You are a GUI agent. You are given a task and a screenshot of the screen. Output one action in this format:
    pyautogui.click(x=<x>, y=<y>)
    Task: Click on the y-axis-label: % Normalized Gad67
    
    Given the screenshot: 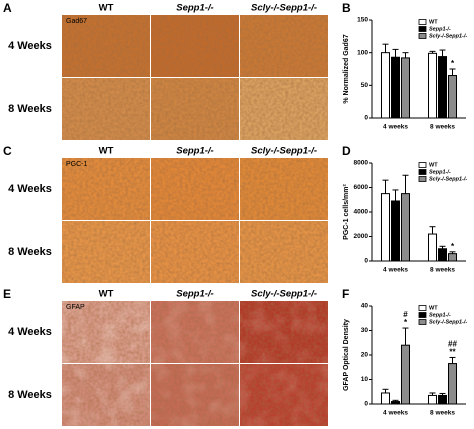 What is the action you would take?
    pyautogui.click(x=346, y=68)
    